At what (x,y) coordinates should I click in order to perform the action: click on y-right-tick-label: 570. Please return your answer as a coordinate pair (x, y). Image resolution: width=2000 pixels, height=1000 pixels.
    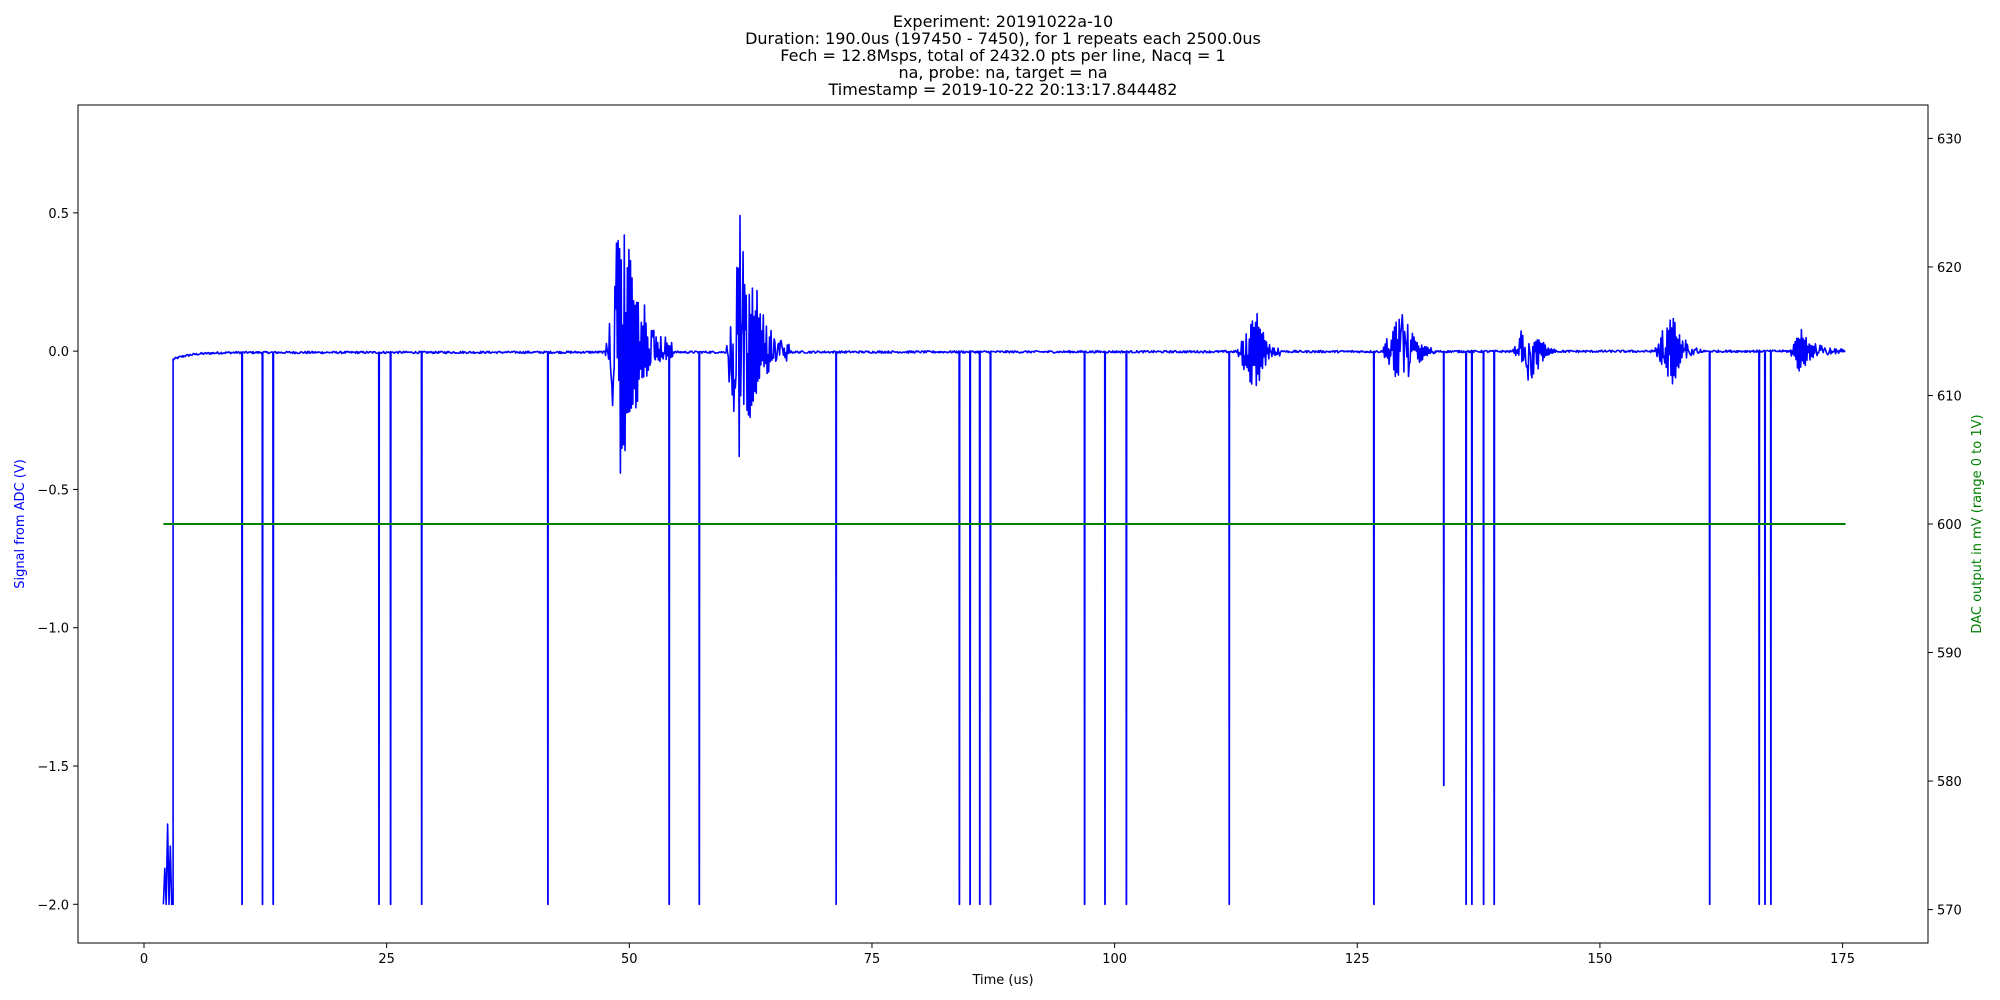
    Looking at the image, I should click on (1949, 911).